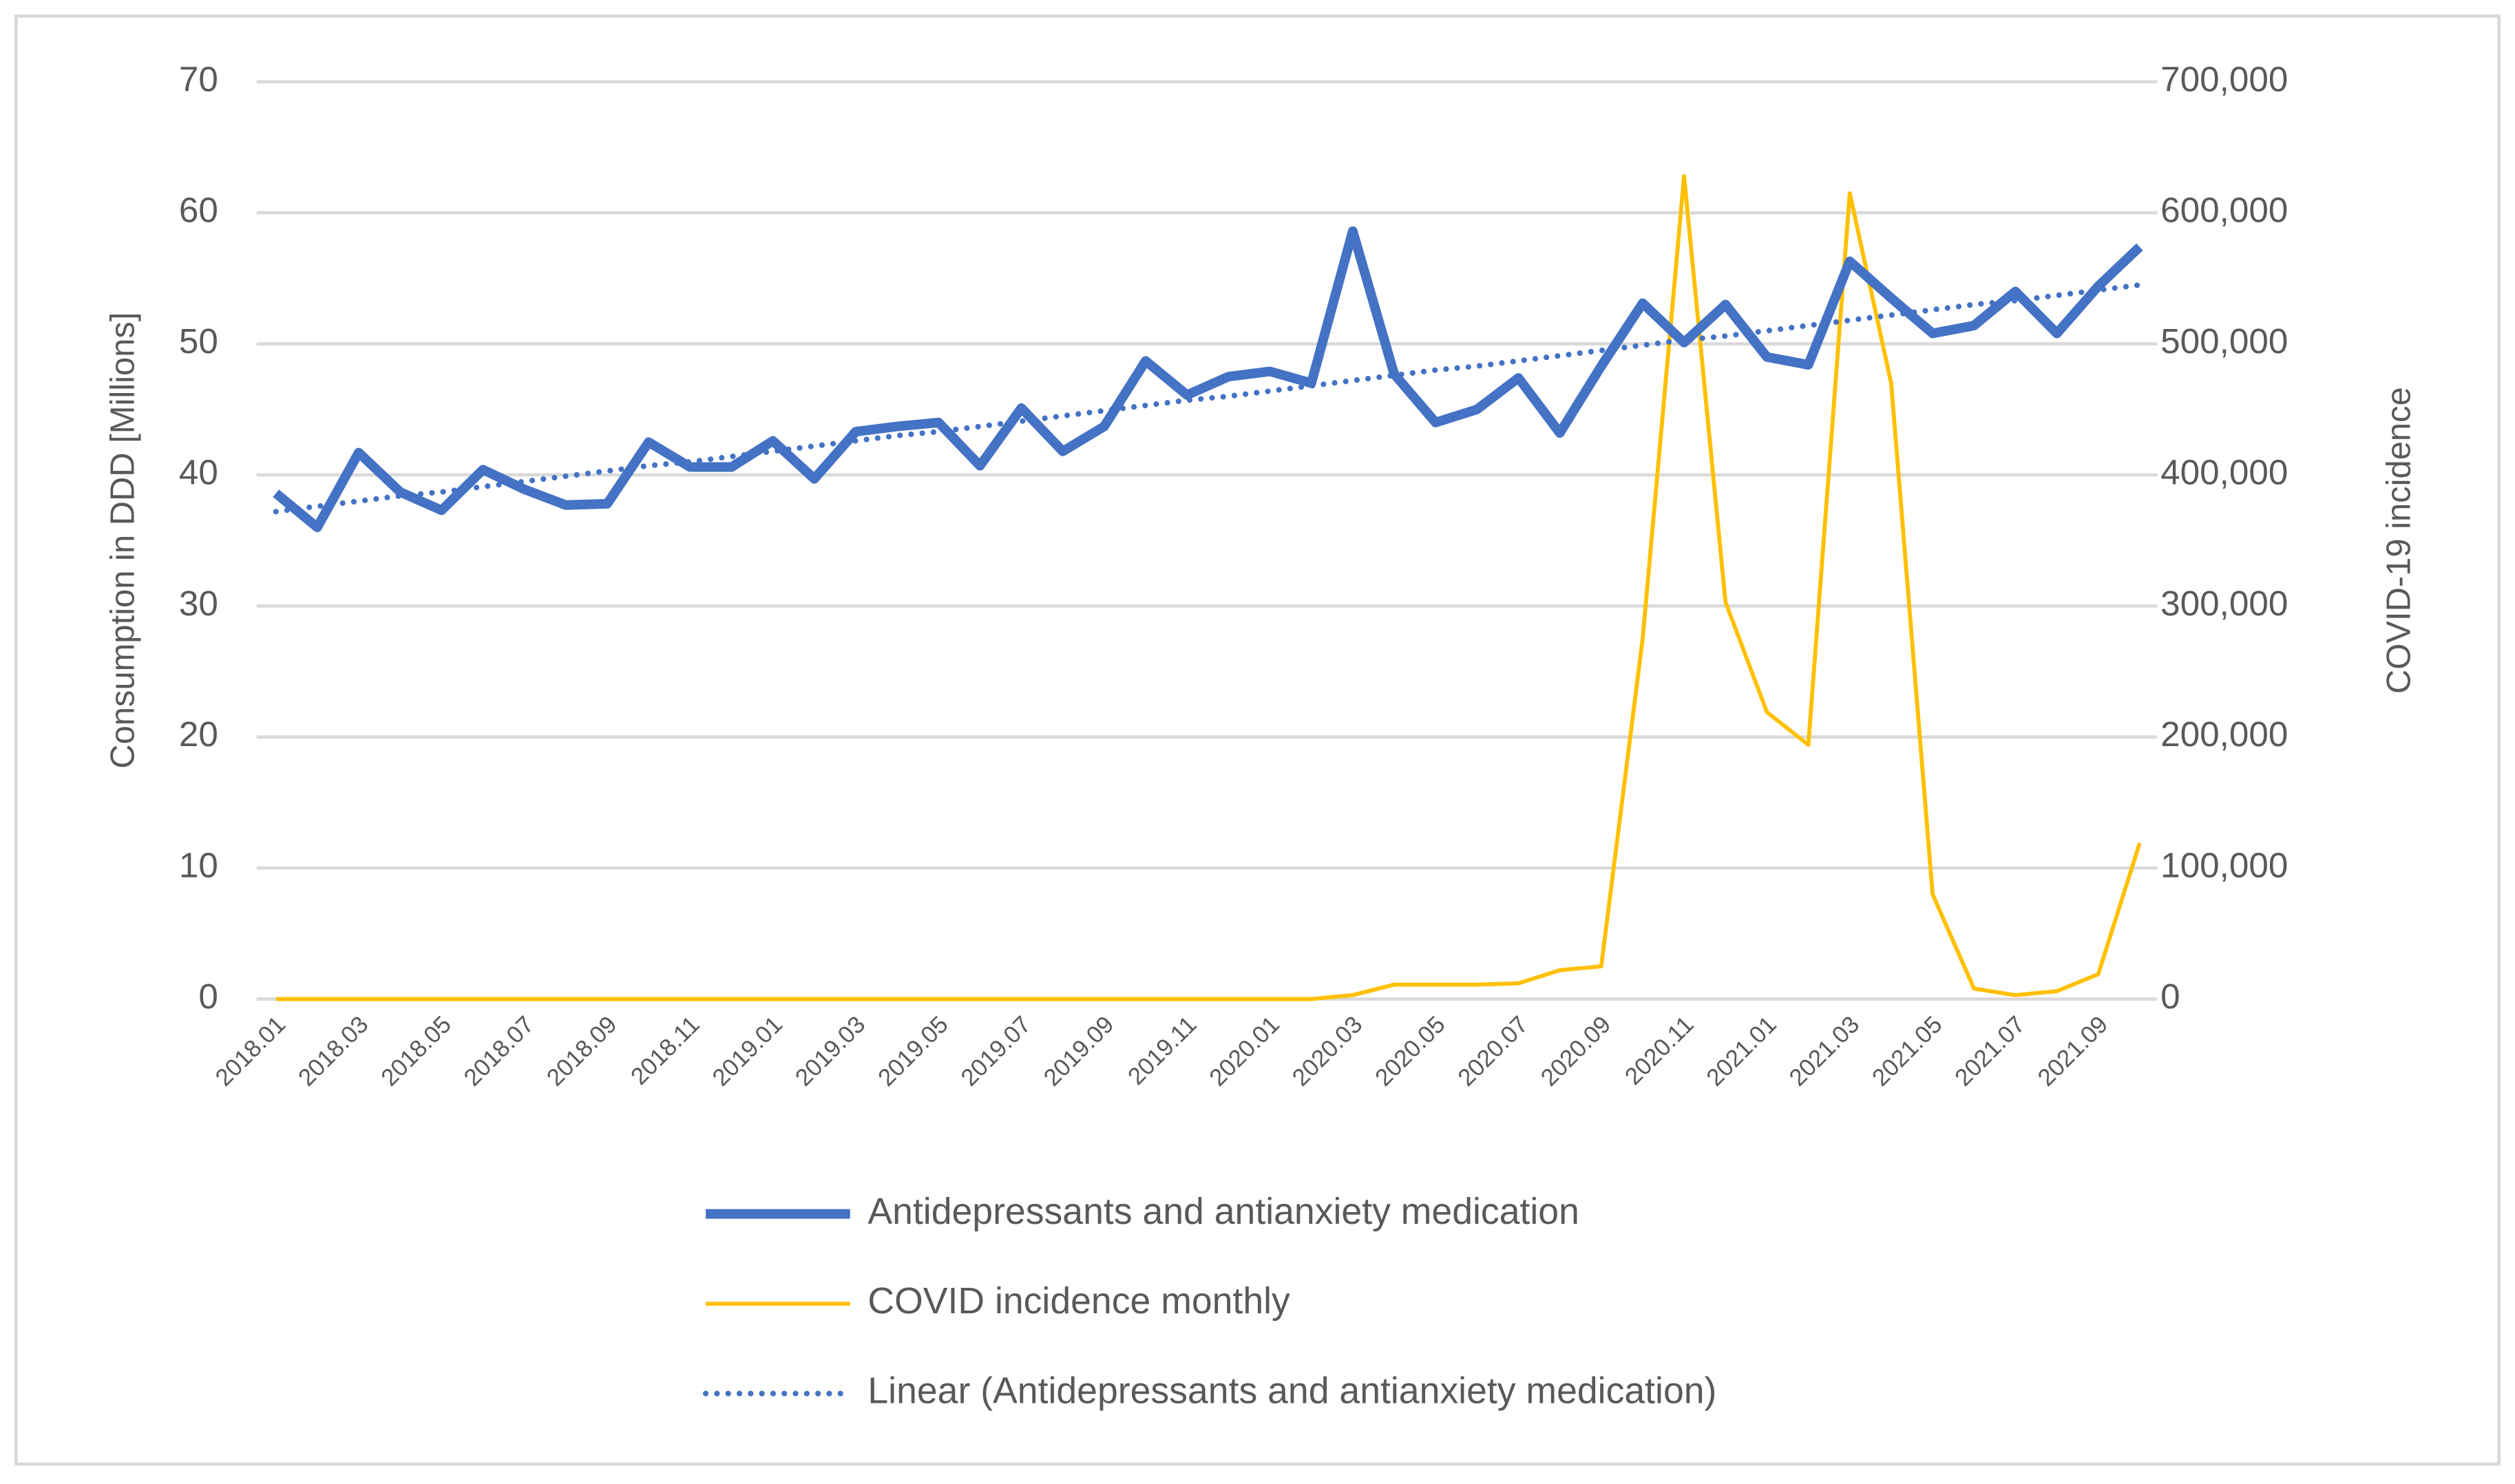 The height and width of the screenshot is (1484, 2515). What do you see at coordinates (2170, 996) in the screenshot?
I see `y2-tick-label: 0` at bounding box center [2170, 996].